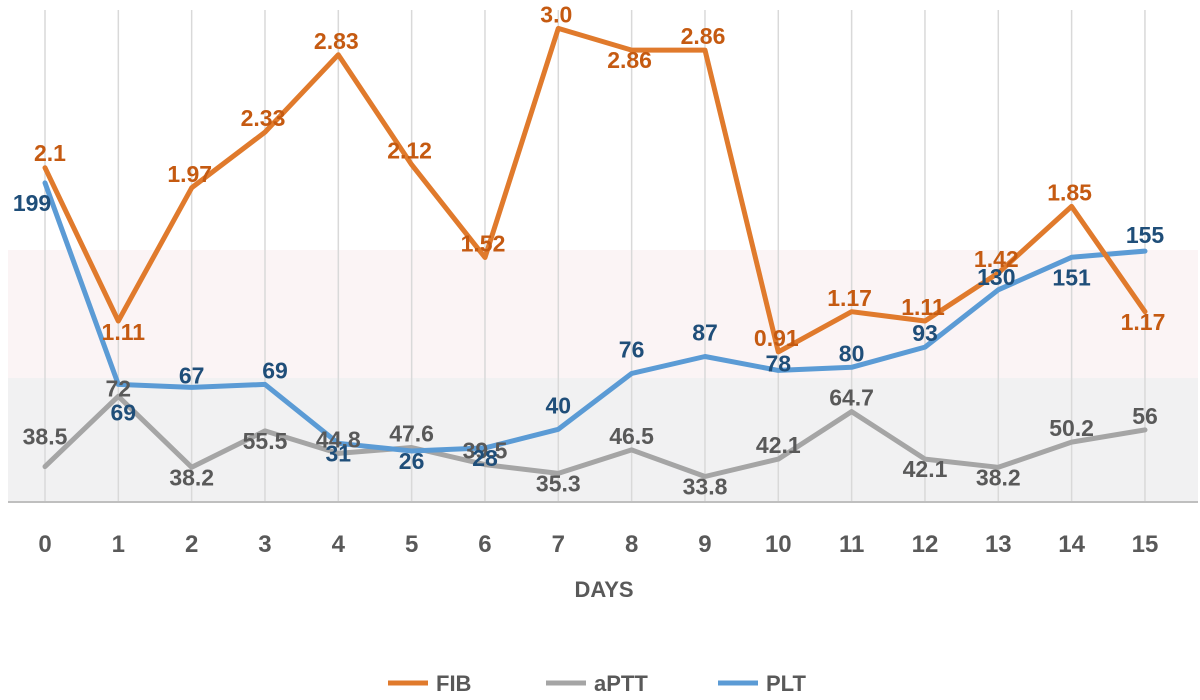 The image size is (1200, 700). I want to click on data-label-aptt-day-14: 50.2, so click(1071, 428).